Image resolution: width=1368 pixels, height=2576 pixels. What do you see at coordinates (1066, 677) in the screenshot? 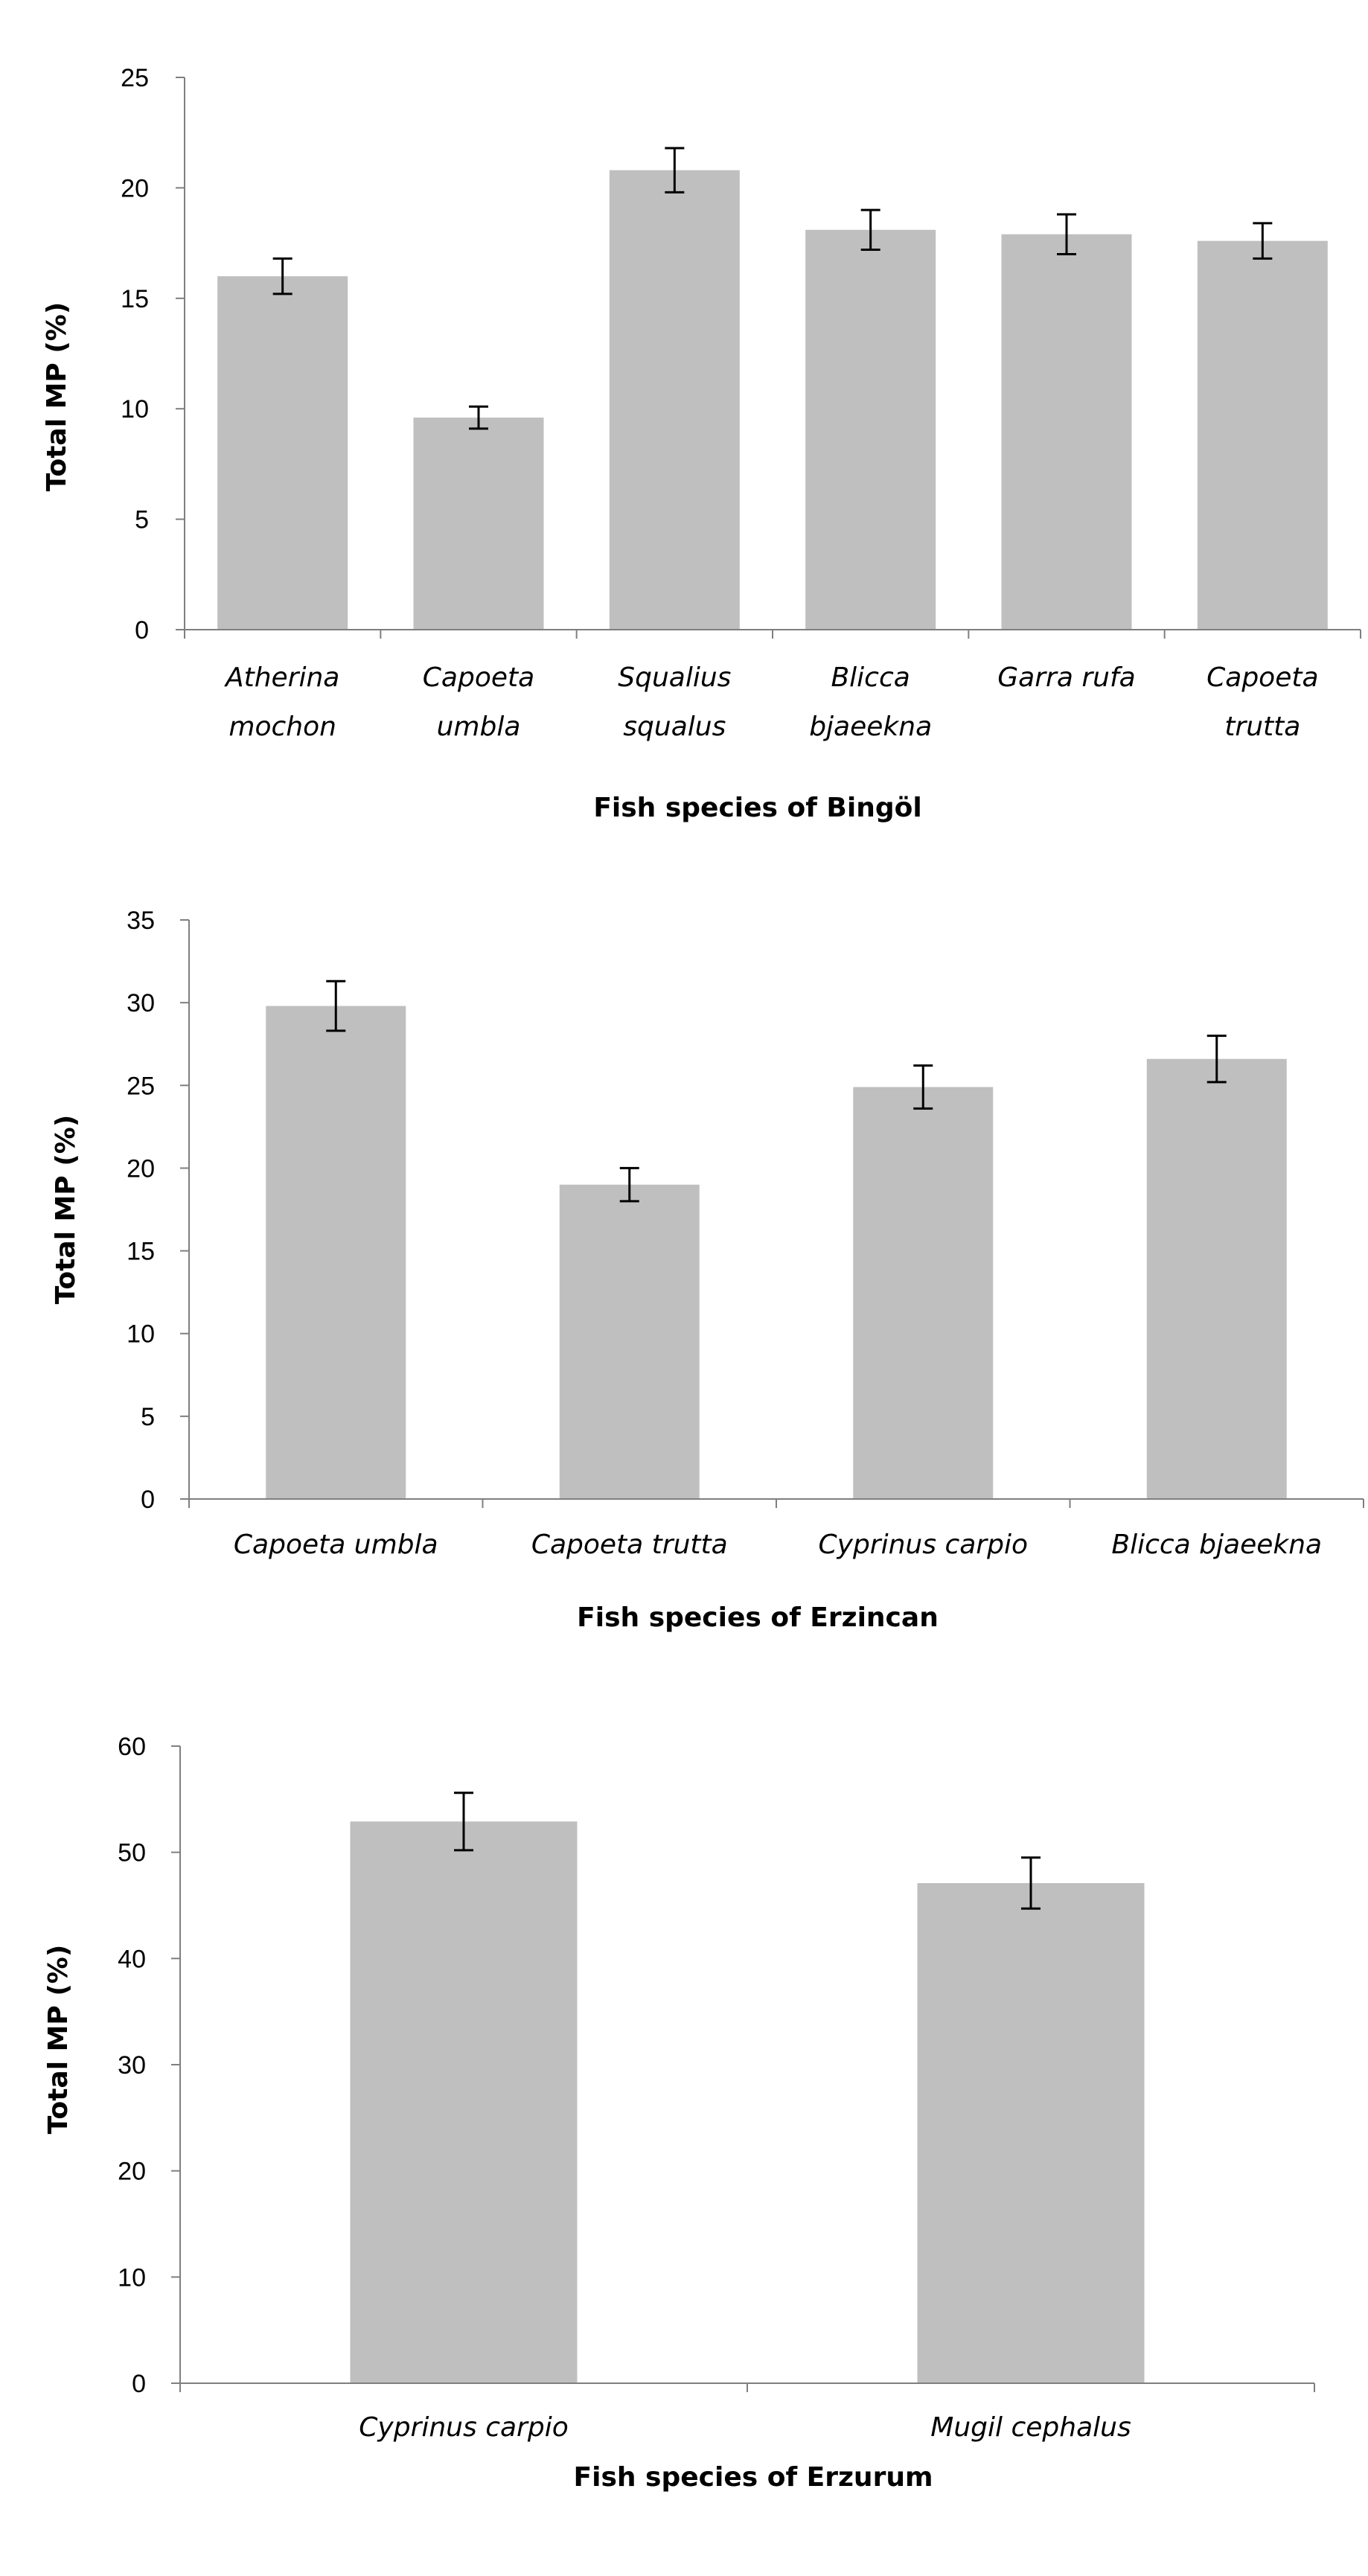
I see `category-label: Garra rufa` at bounding box center [1066, 677].